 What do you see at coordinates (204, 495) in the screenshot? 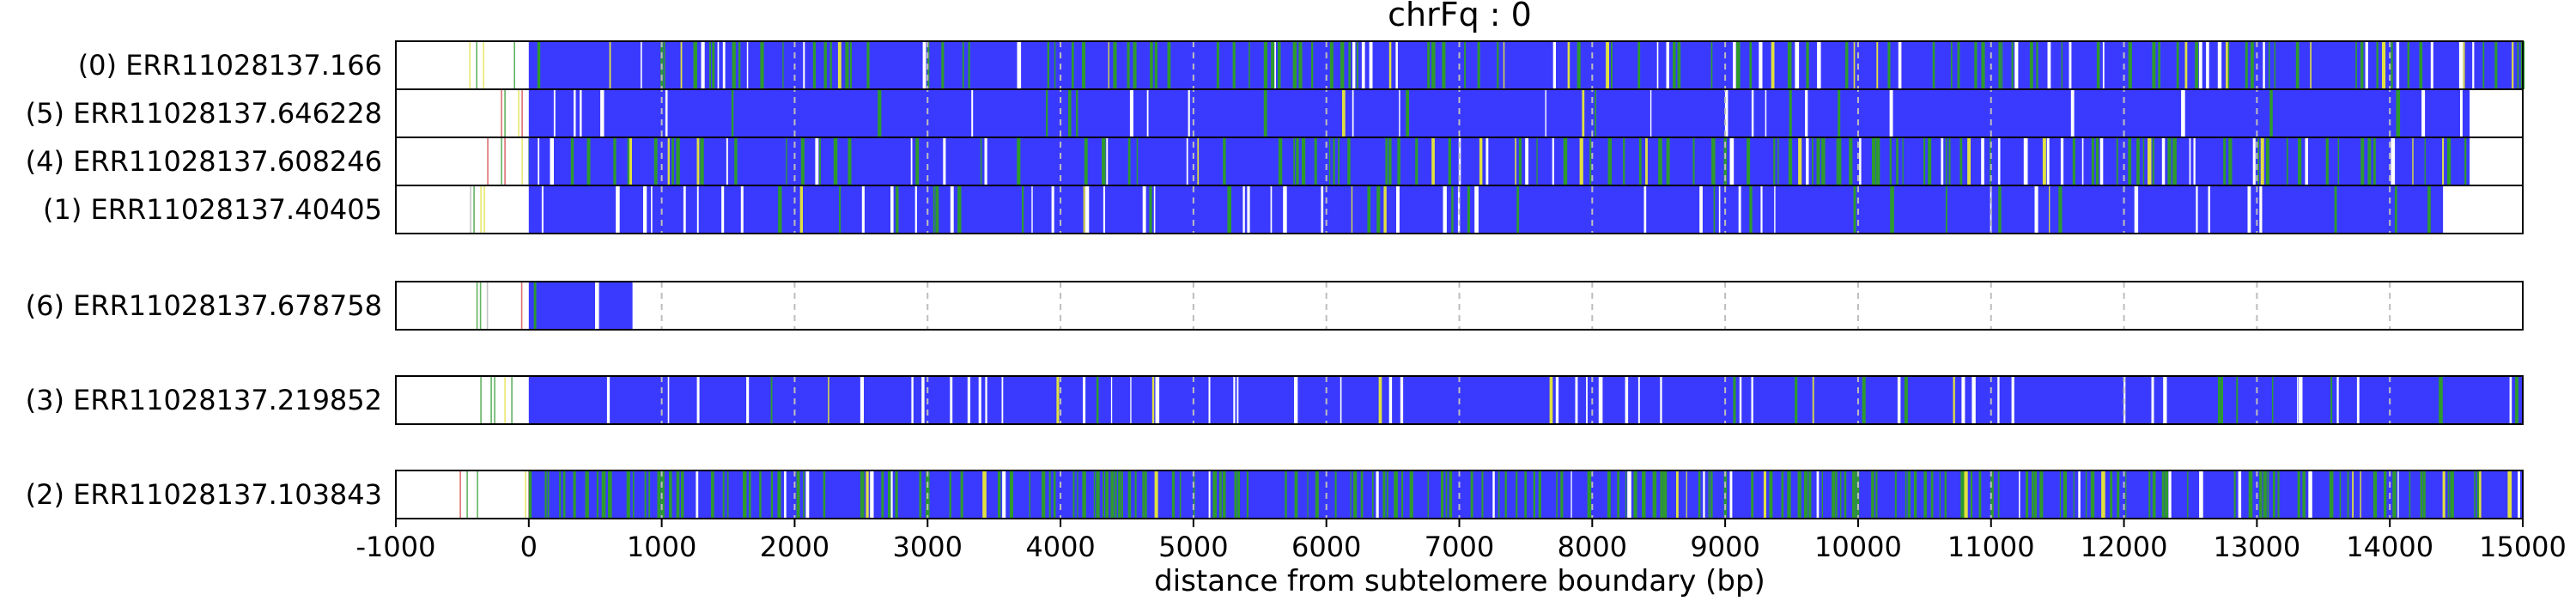
I see `read-label: (2) ERR11028137.103843` at bounding box center [204, 495].